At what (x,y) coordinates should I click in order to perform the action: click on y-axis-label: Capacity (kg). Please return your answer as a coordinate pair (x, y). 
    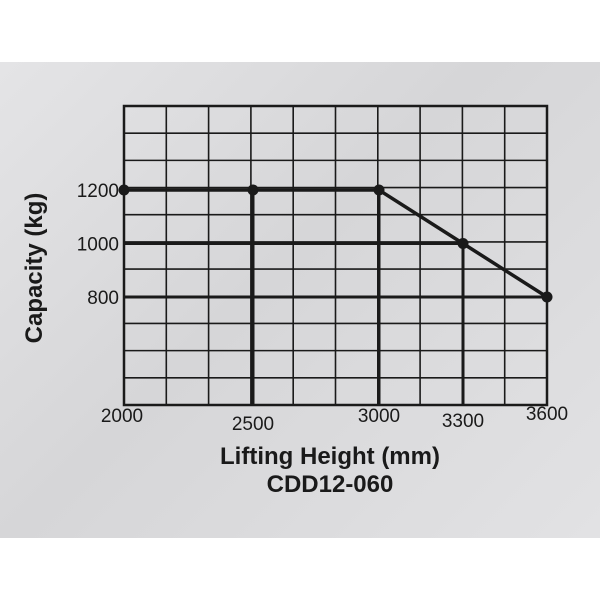
    Looking at the image, I should click on (34, 268).